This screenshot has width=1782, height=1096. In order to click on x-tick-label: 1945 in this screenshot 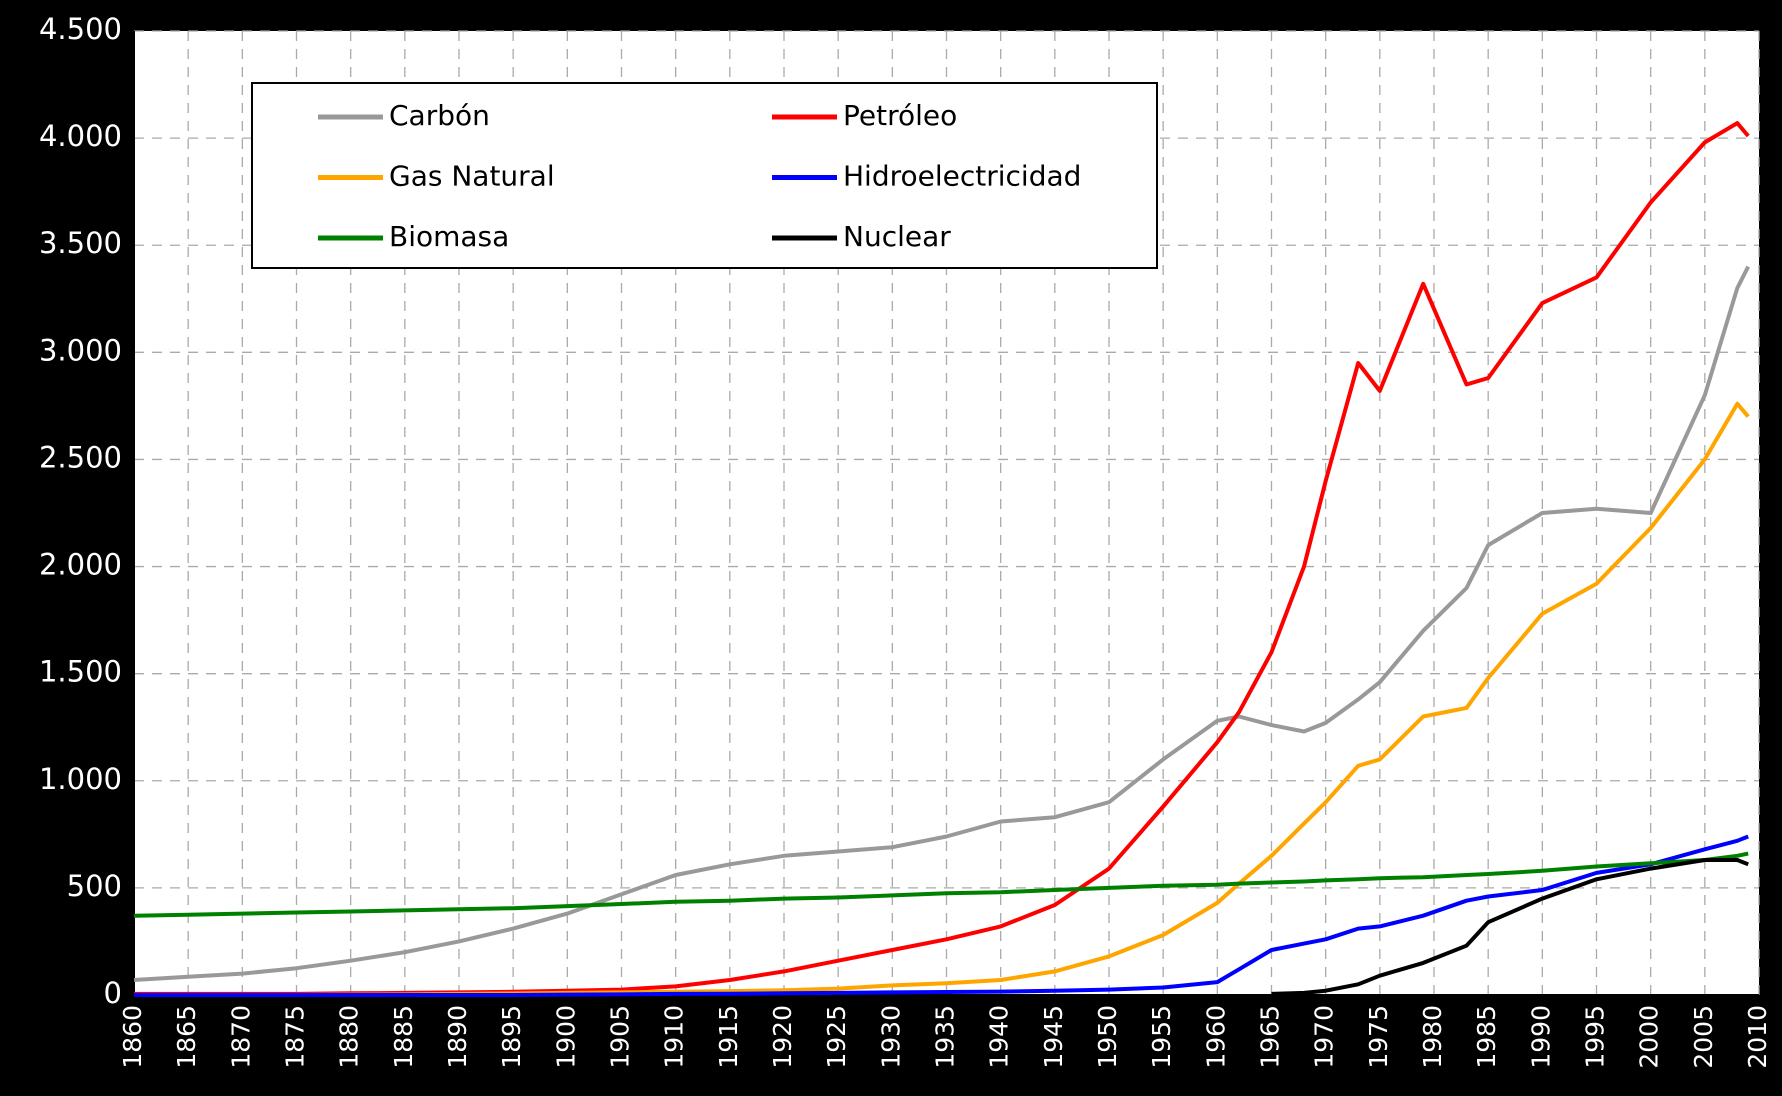, I will do `click(1053, 1037)`.